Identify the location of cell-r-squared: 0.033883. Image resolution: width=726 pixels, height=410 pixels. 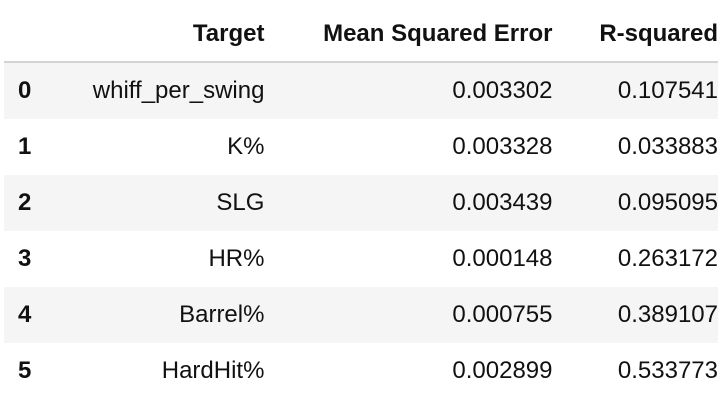
(667, 146).